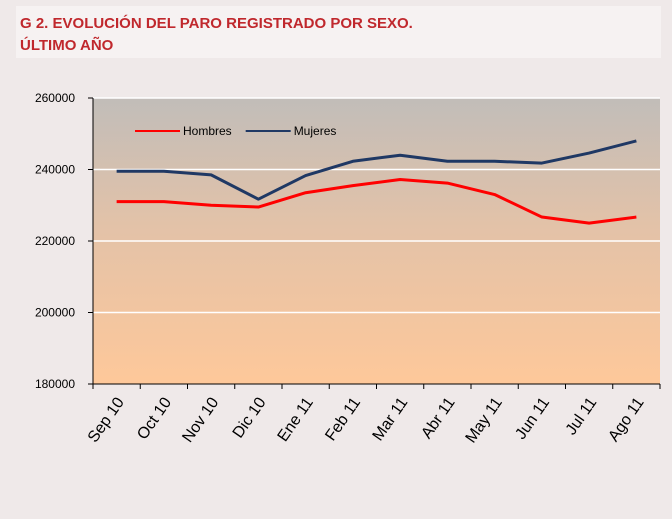  Describe the element at coordinates (55, 98) in the screenshot. I see `y-tick-label: 260000` at that location.